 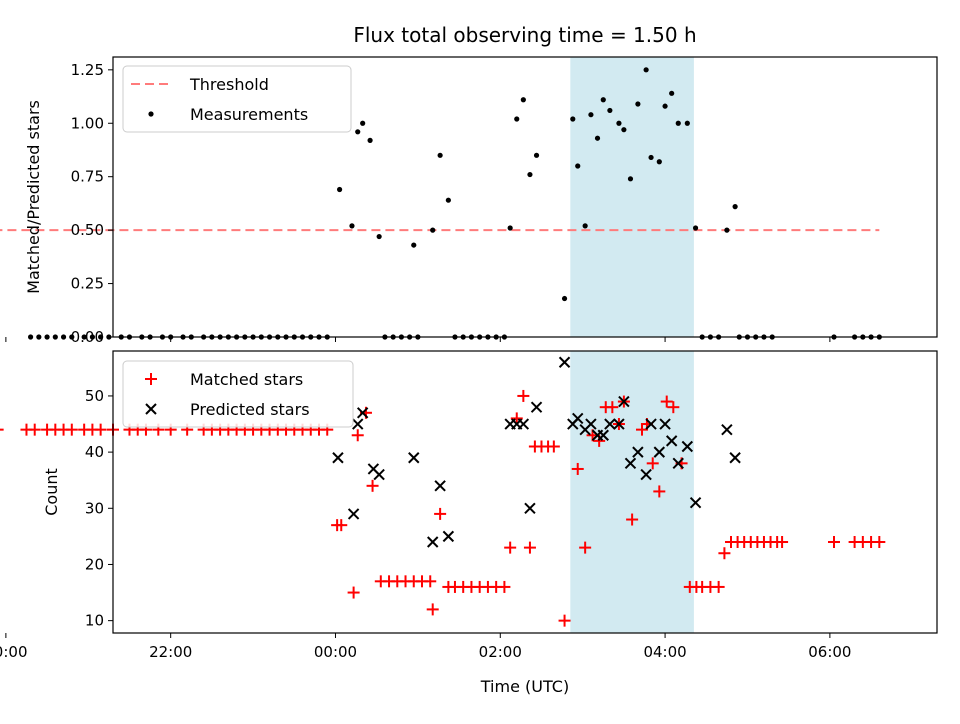 I want to click on y-tick-label: 40, so click(x=94, y=452).